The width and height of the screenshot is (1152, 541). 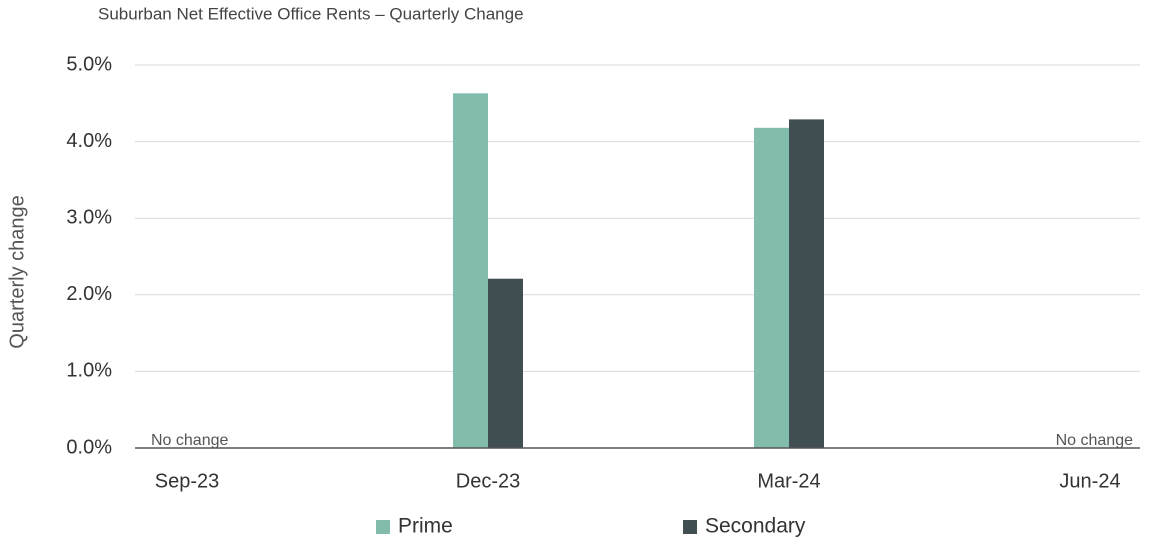 I want to click on y-axis-title: Quarterly change, so click(x=17, y=271).